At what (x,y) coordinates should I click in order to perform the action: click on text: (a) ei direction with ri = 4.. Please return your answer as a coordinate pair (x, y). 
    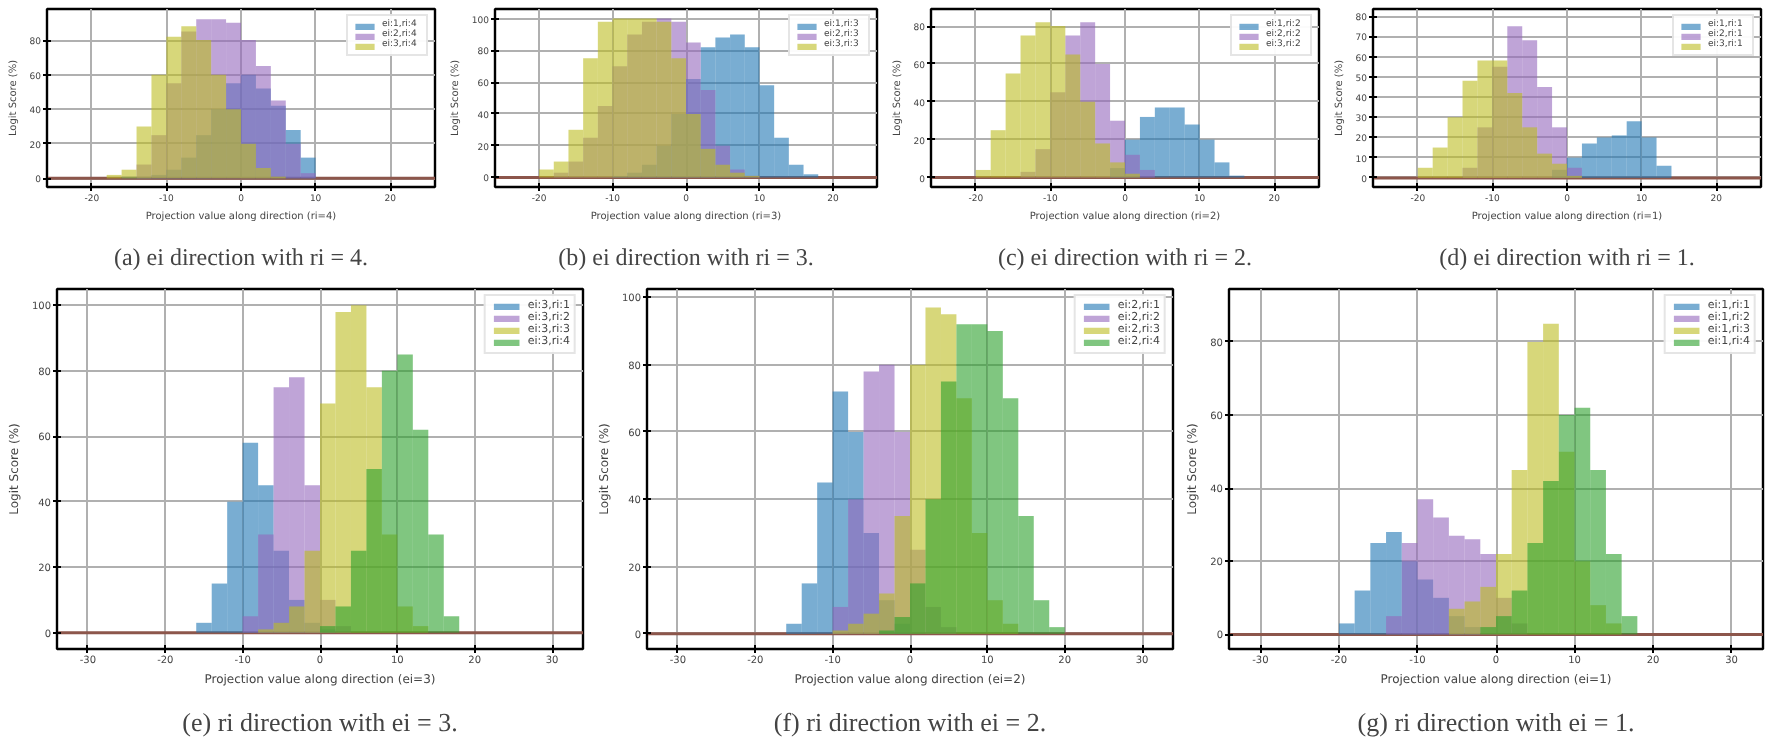
    Looking at the image, I should click on (241, 257).